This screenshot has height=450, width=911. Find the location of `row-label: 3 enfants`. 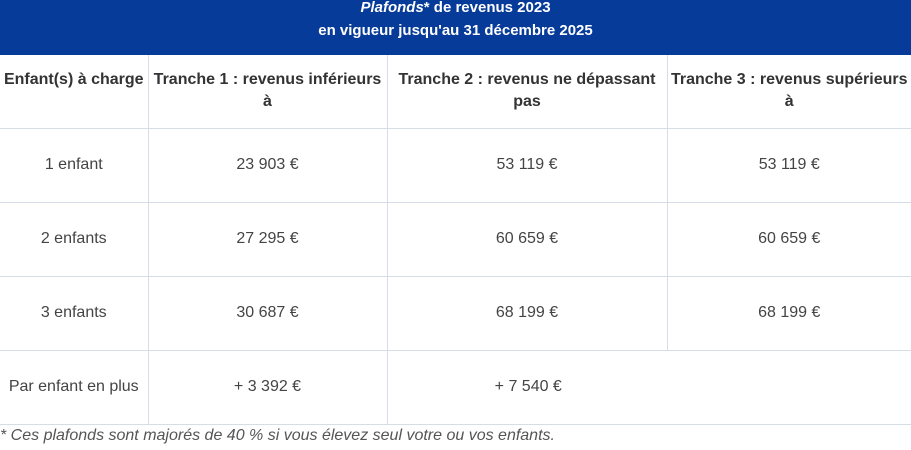

row-label: 3 enfants is located at coordinates (74, 313).